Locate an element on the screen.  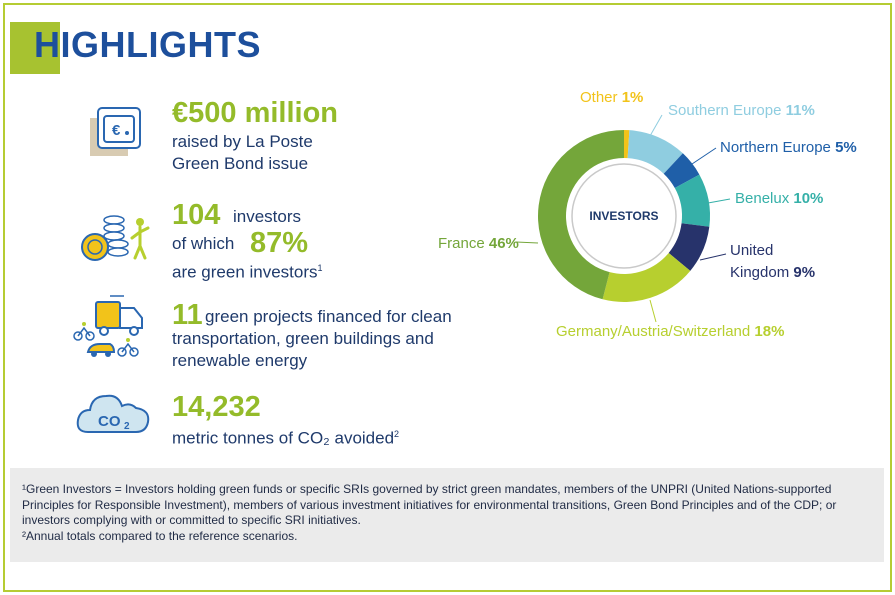
investors-of-which: of which is located at coordinates (203, 243).